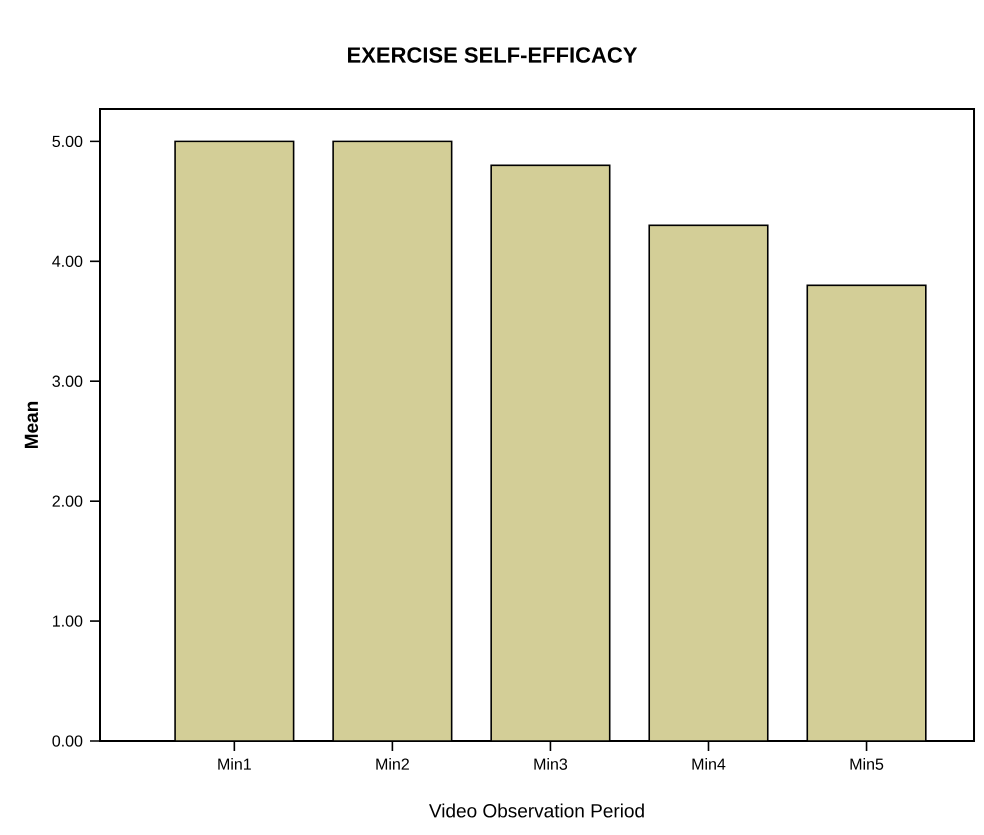 This screenshot has height=835, width=984. What do you see at coordinates (709, 764) in the screenshot?
I see `x-tick-label: Min4` at bounding box center [709, 764].